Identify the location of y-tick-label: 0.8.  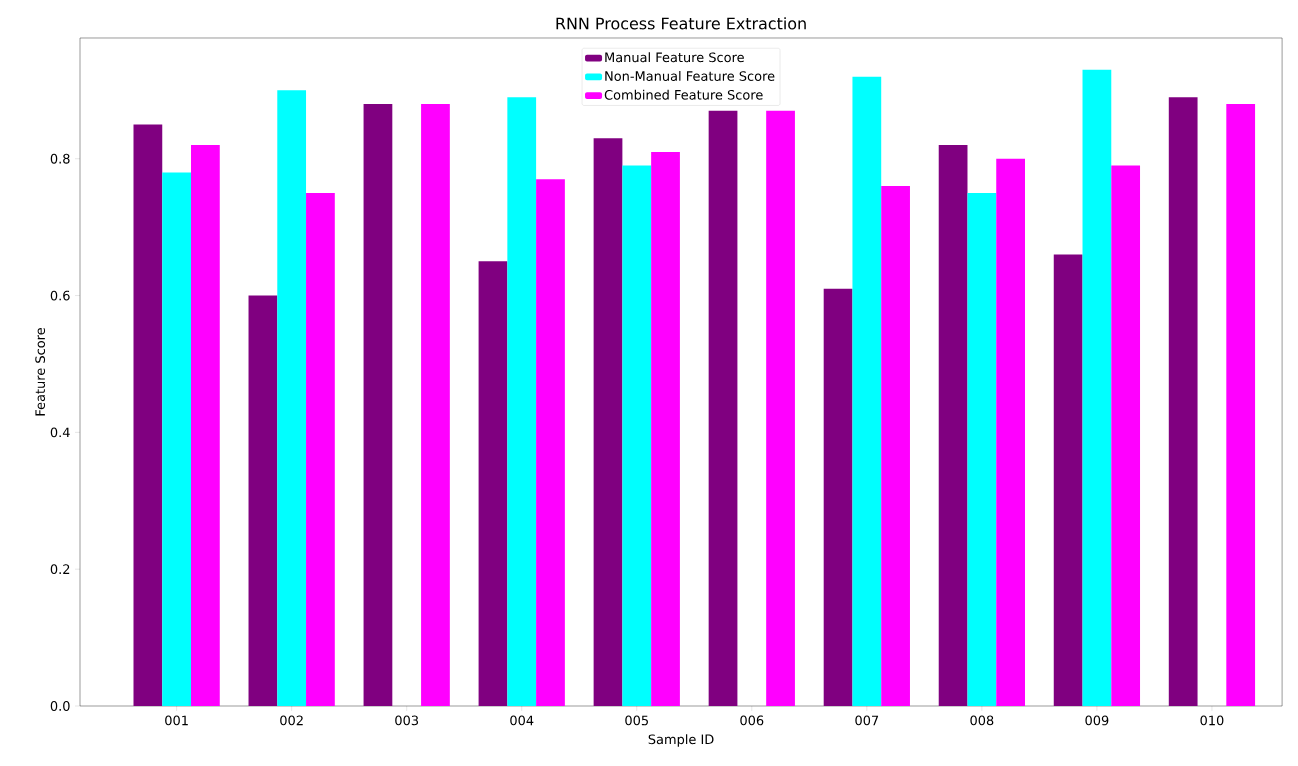
(60, 158).